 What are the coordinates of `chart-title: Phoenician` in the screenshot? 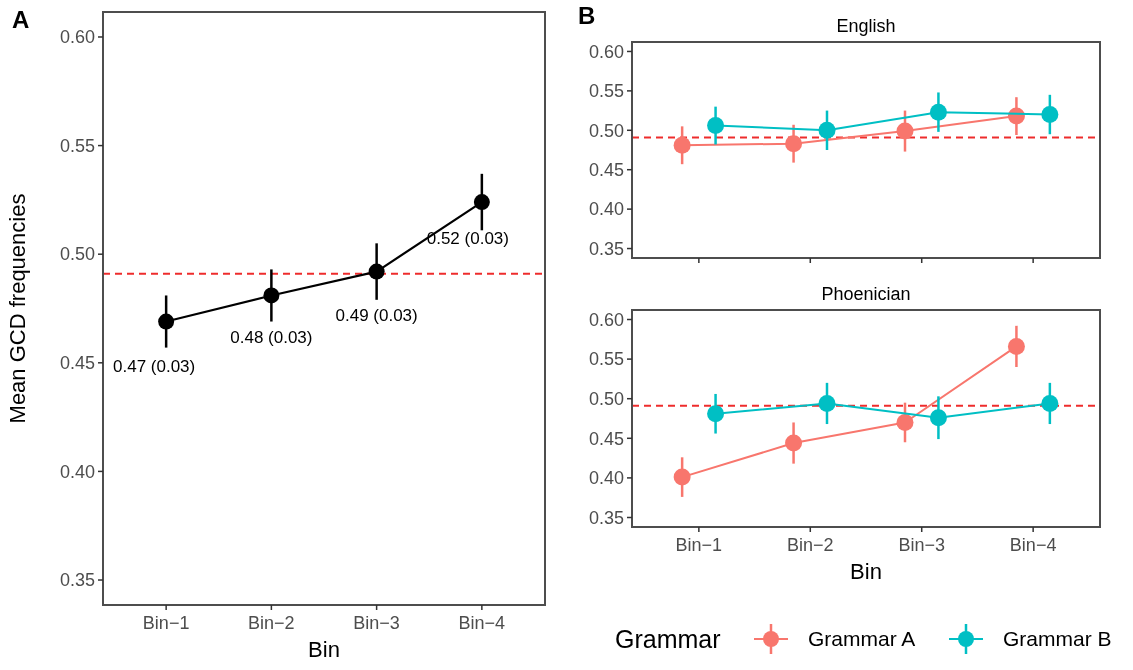 It's located at (866, 294).